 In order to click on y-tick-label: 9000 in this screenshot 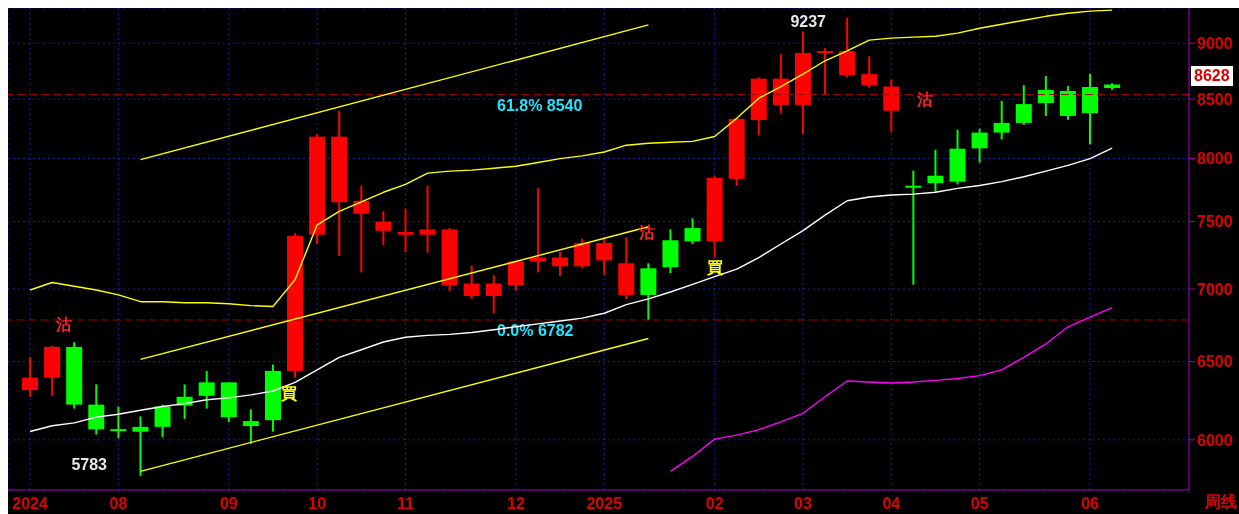, I will do `click(1215, 43)`.